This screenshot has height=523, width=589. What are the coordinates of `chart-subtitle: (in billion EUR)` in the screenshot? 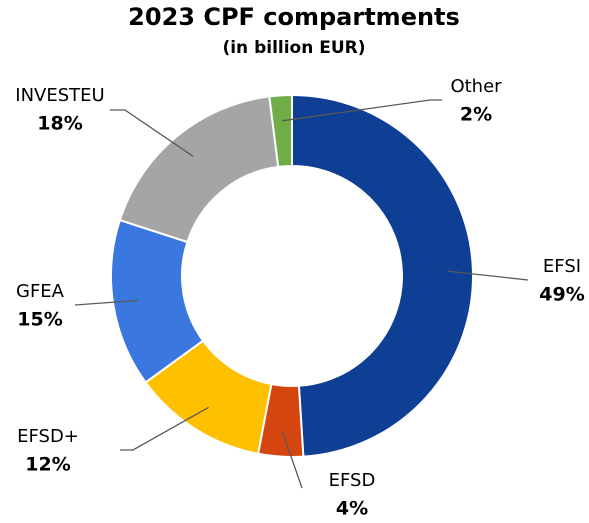 It's located at (293, 48).